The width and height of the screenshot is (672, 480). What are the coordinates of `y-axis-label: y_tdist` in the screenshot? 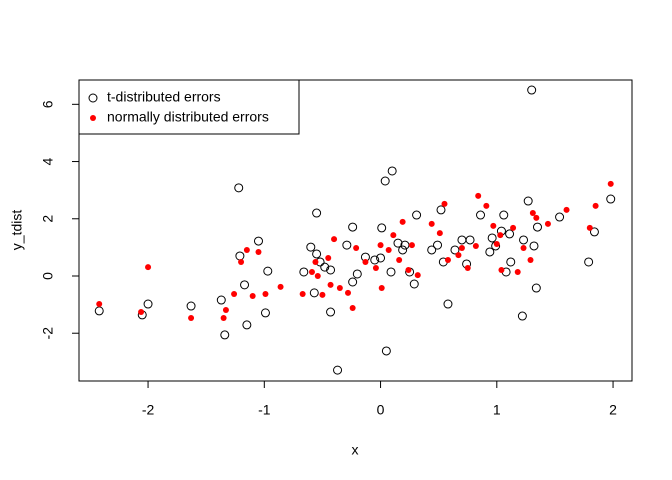 It's located at (17, 230).